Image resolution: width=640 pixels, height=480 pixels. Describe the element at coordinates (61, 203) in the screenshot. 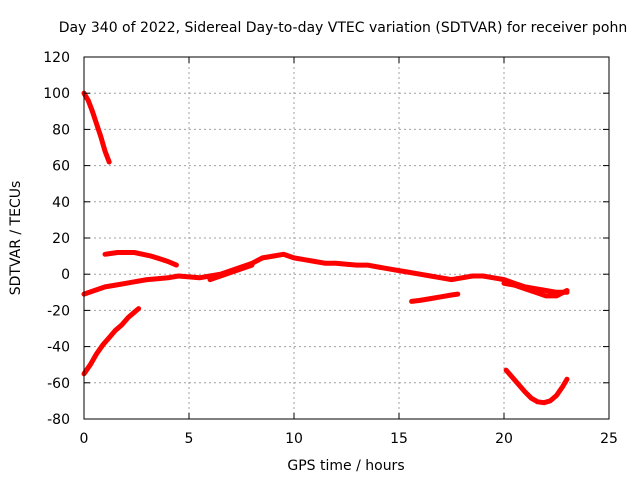

I see `y-tick-label: 40` at that location.